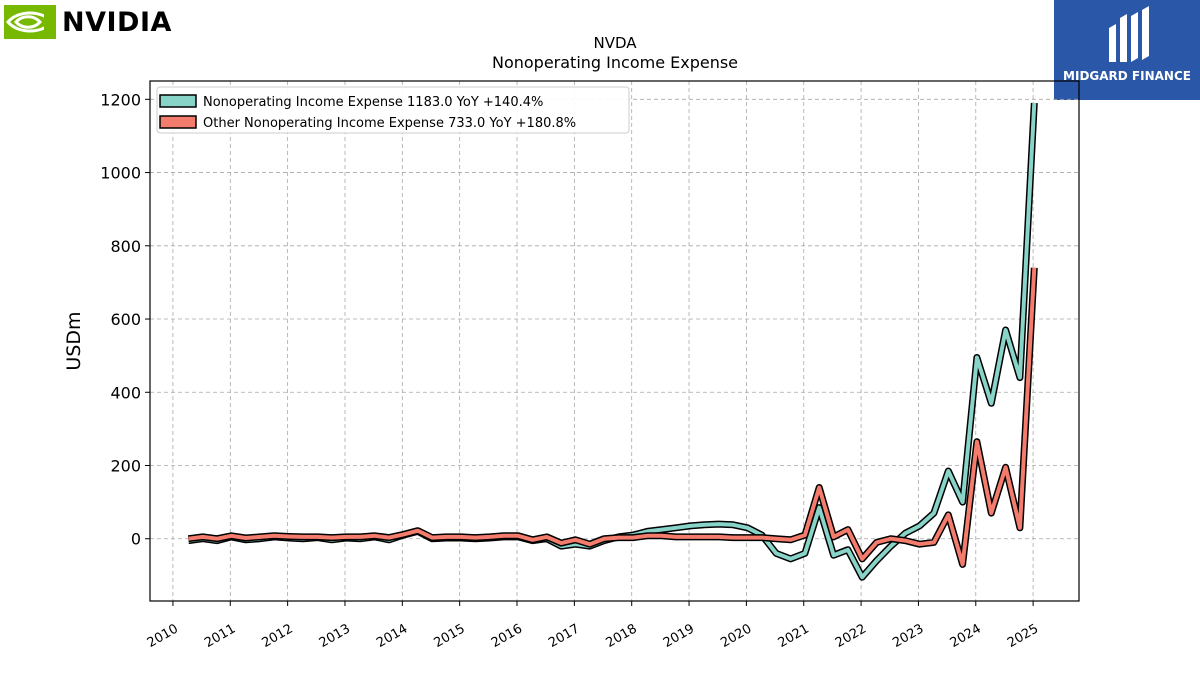 The width and height of the screenshot is (1200, 675). I want to click on watermark-text: MIDGARD FINANCE, so click(1127, 76).